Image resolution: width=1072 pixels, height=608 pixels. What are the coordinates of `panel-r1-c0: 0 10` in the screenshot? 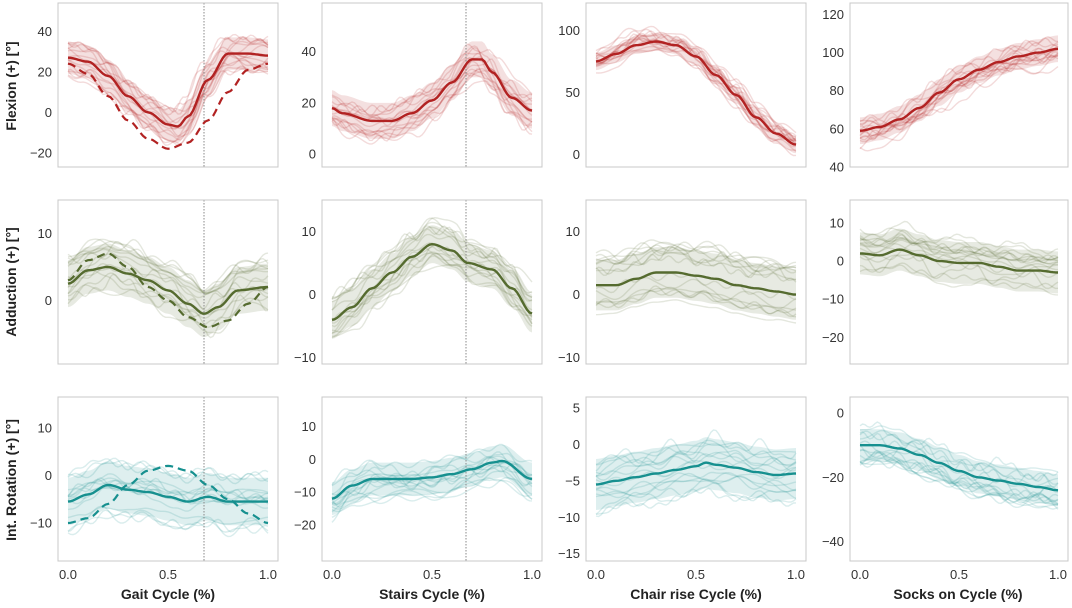 It's located at (158, 282).